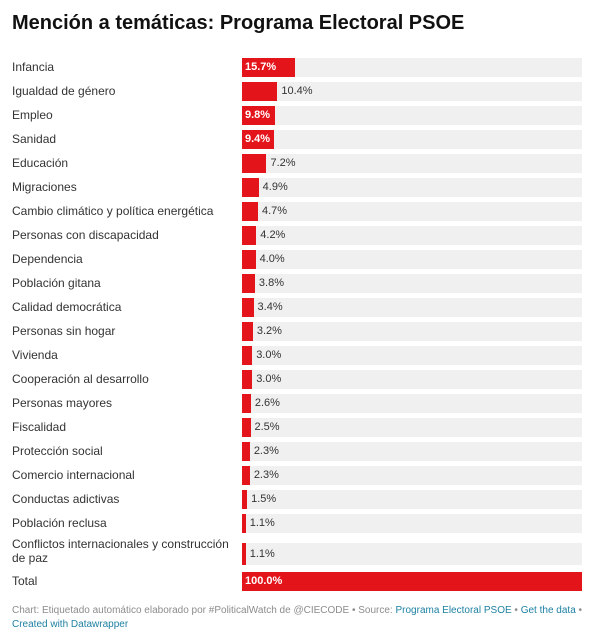 The height and width of the screenshot is (642, 597). What do you see at coordinates (70, 624) in the screenshot?
I see `created-with-datawrapper-link: Created with Datawrapper` at bounding box center [70, 624].